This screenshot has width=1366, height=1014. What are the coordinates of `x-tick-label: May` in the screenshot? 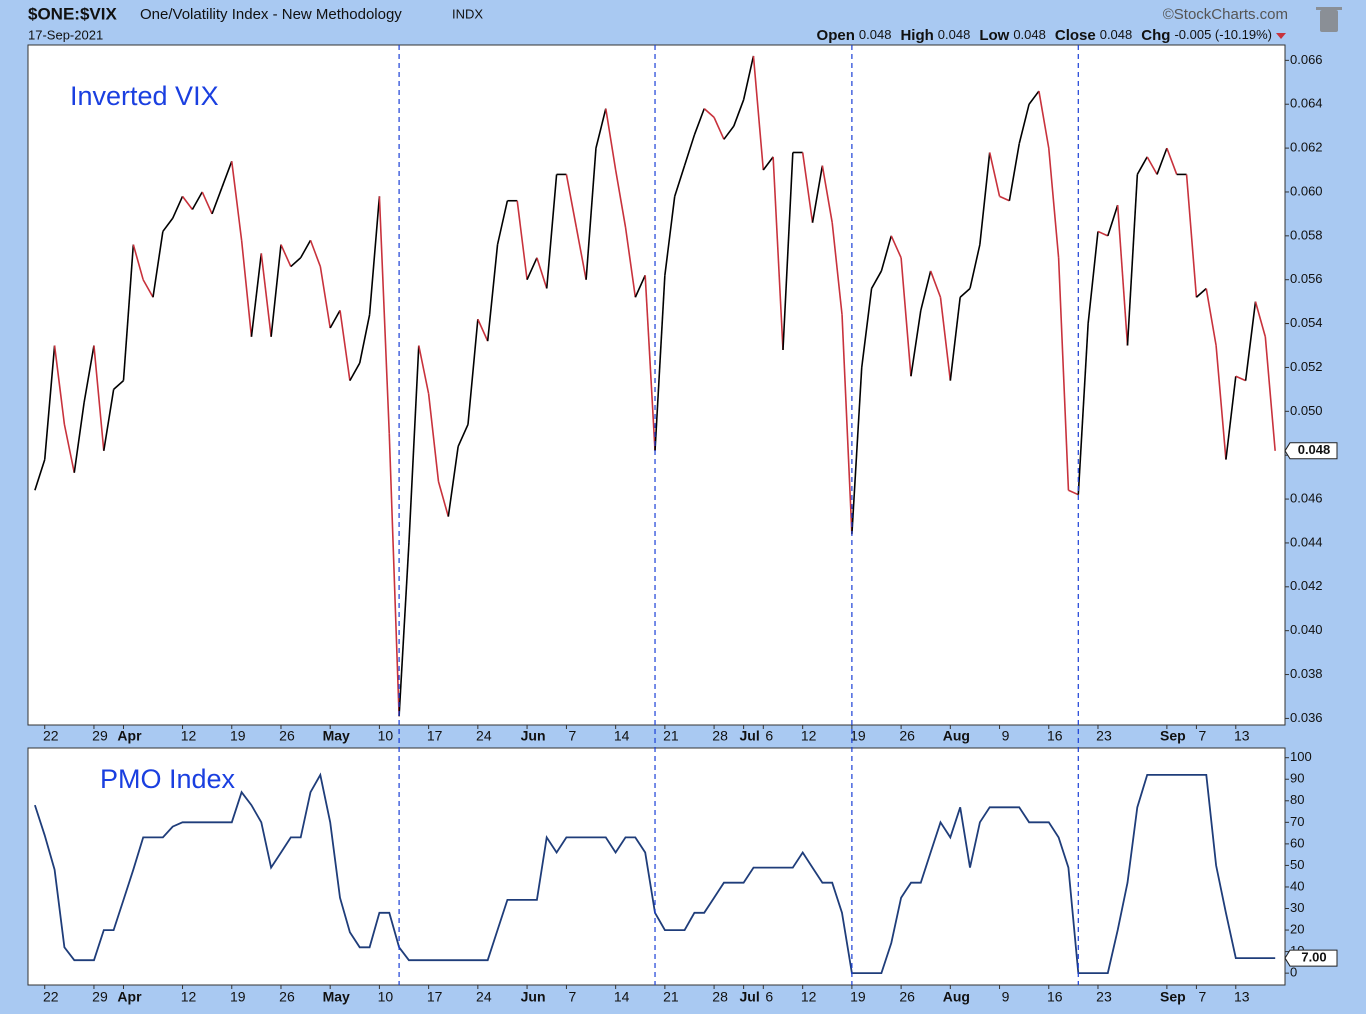 It's located at (336, 997).